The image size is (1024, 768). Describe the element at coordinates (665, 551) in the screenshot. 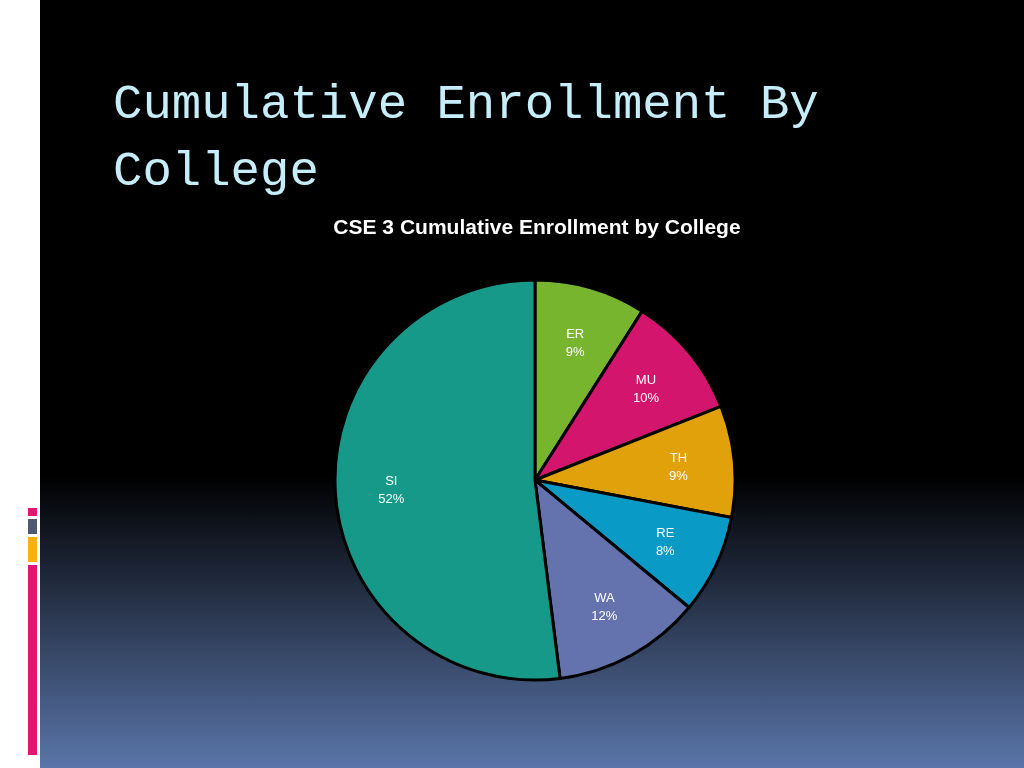

I see `data-label: 8%` at that location.